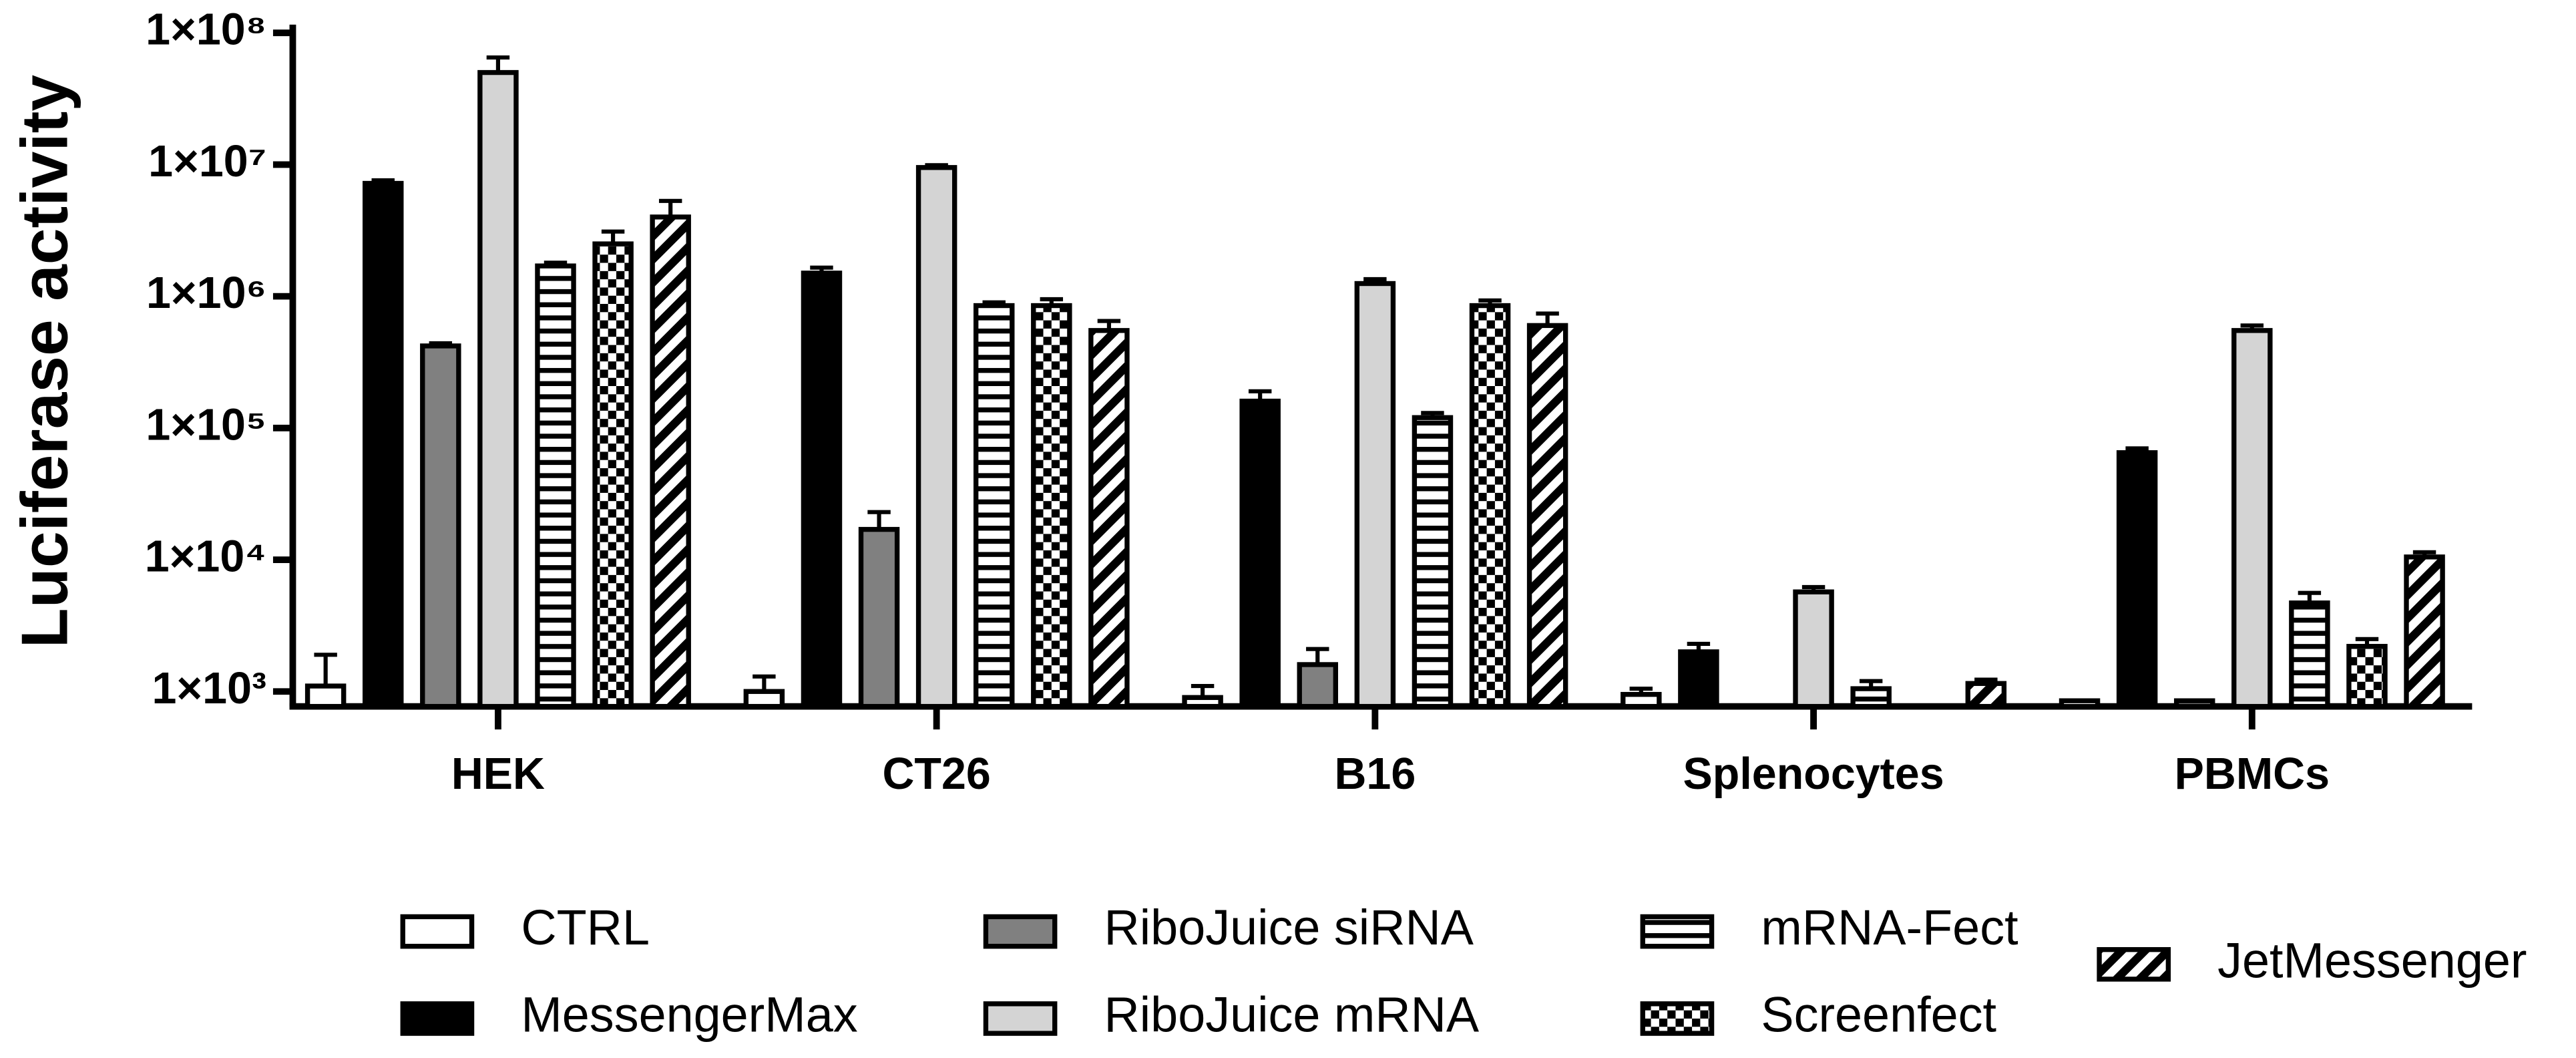 This screenshot has width=2576, height=1058. Describe the element at coordinates (206, 425) in the screenshot. I see `y-tick-label: 1×10⁵` at that location.